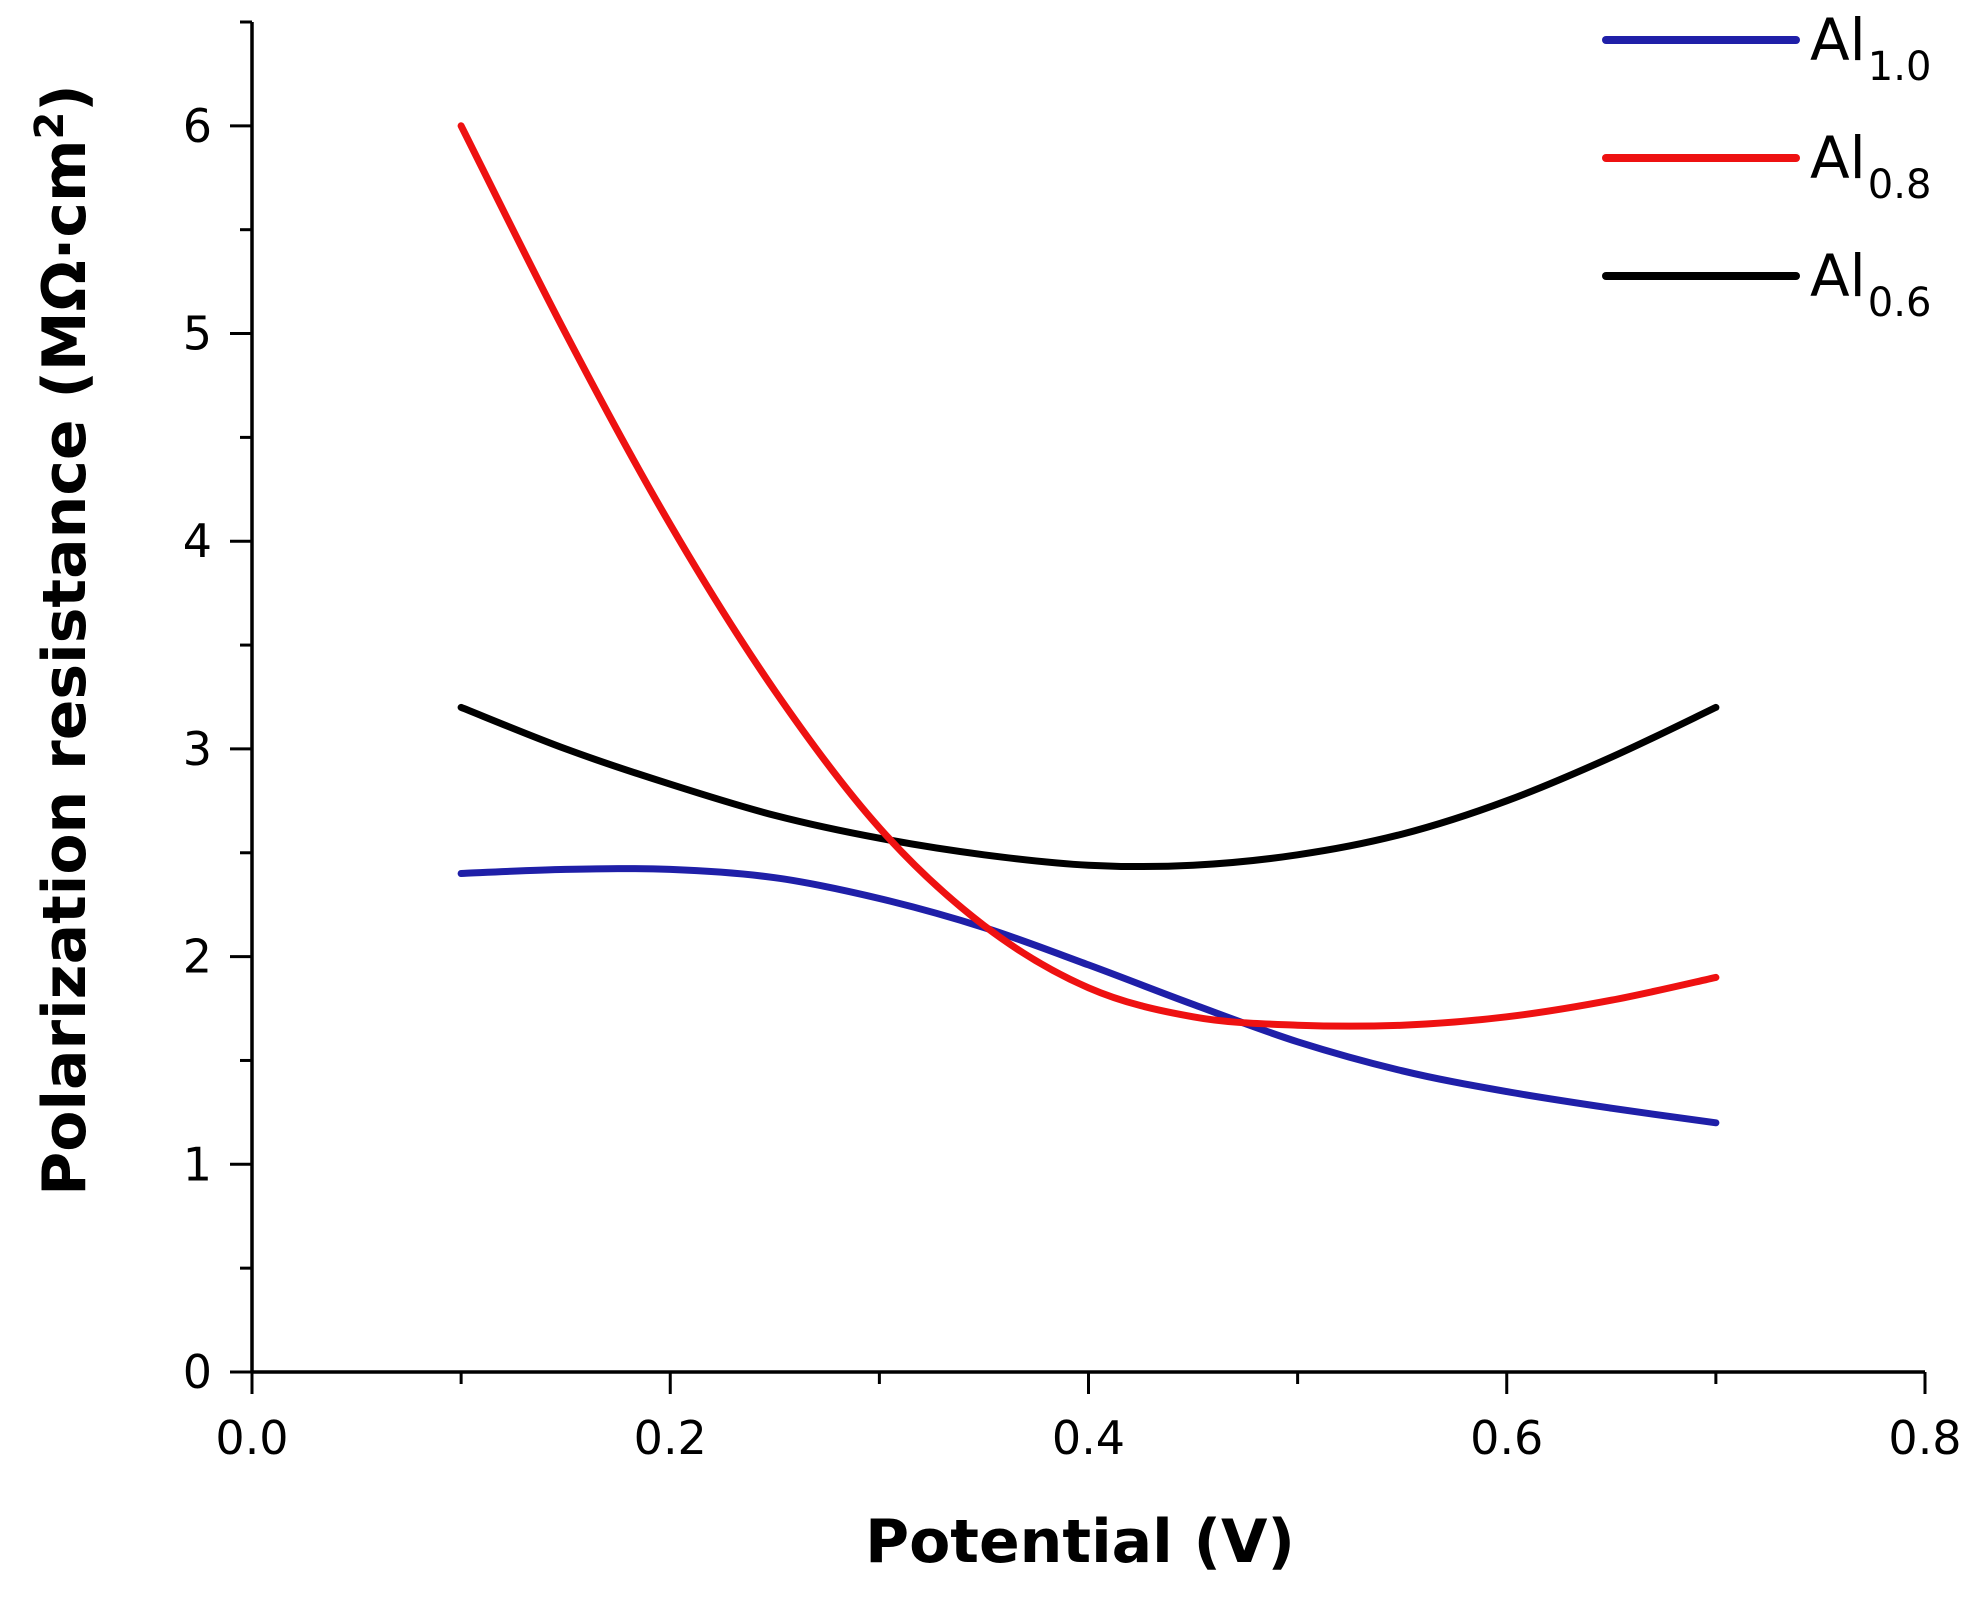 This screenshot has height=1618, width=1964. I want to click on series-line-Al1.0, so click(1088, 996).